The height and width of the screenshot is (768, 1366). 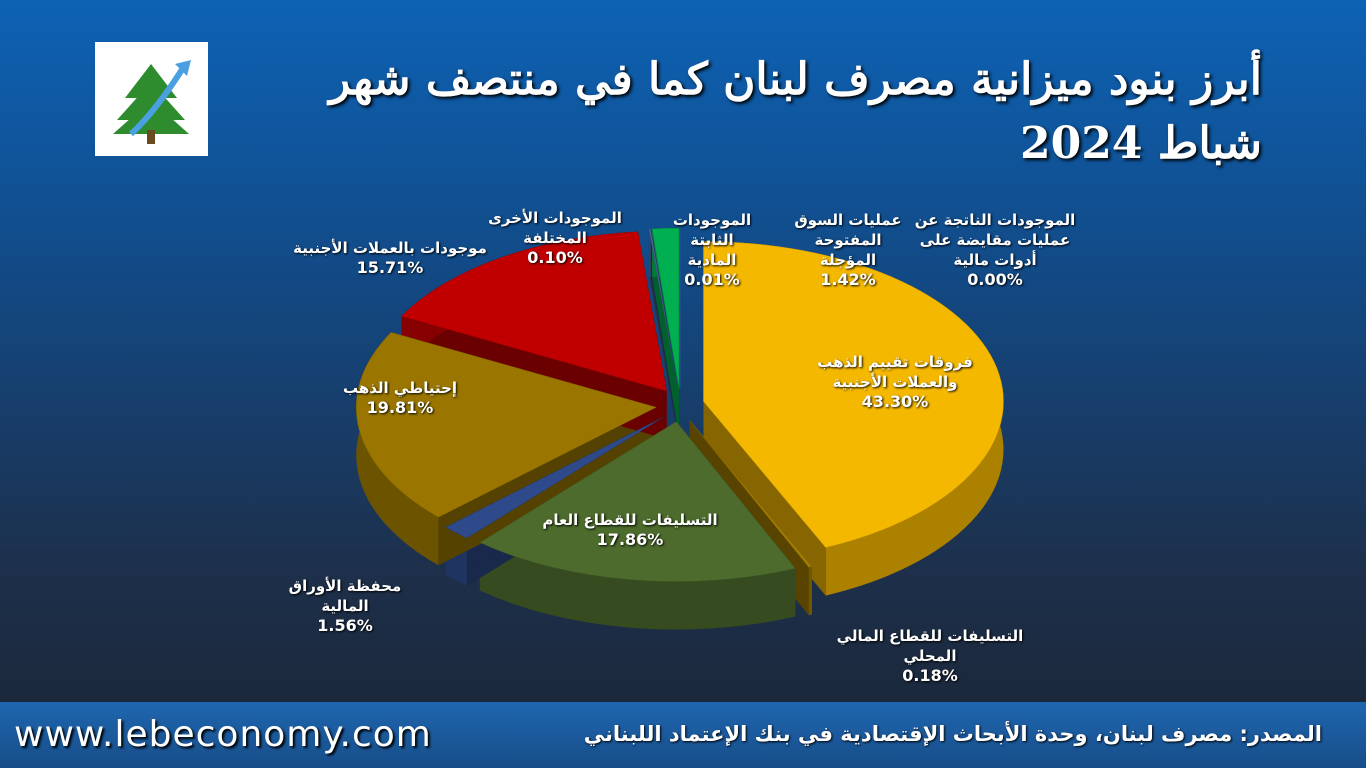 I want to click on slice-label: الموجودات الثابتة المادية 0.01%, so click(x=712, y=250).